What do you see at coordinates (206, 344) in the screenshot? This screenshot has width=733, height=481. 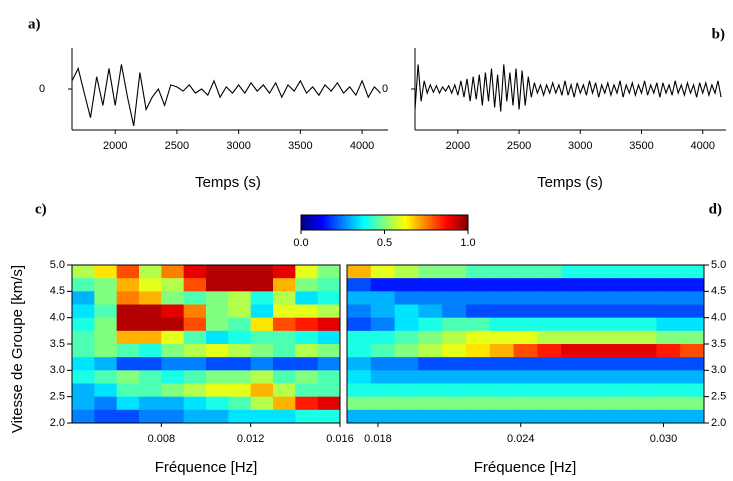 I see `heatmap-cells` at bounding box center [206, 344].